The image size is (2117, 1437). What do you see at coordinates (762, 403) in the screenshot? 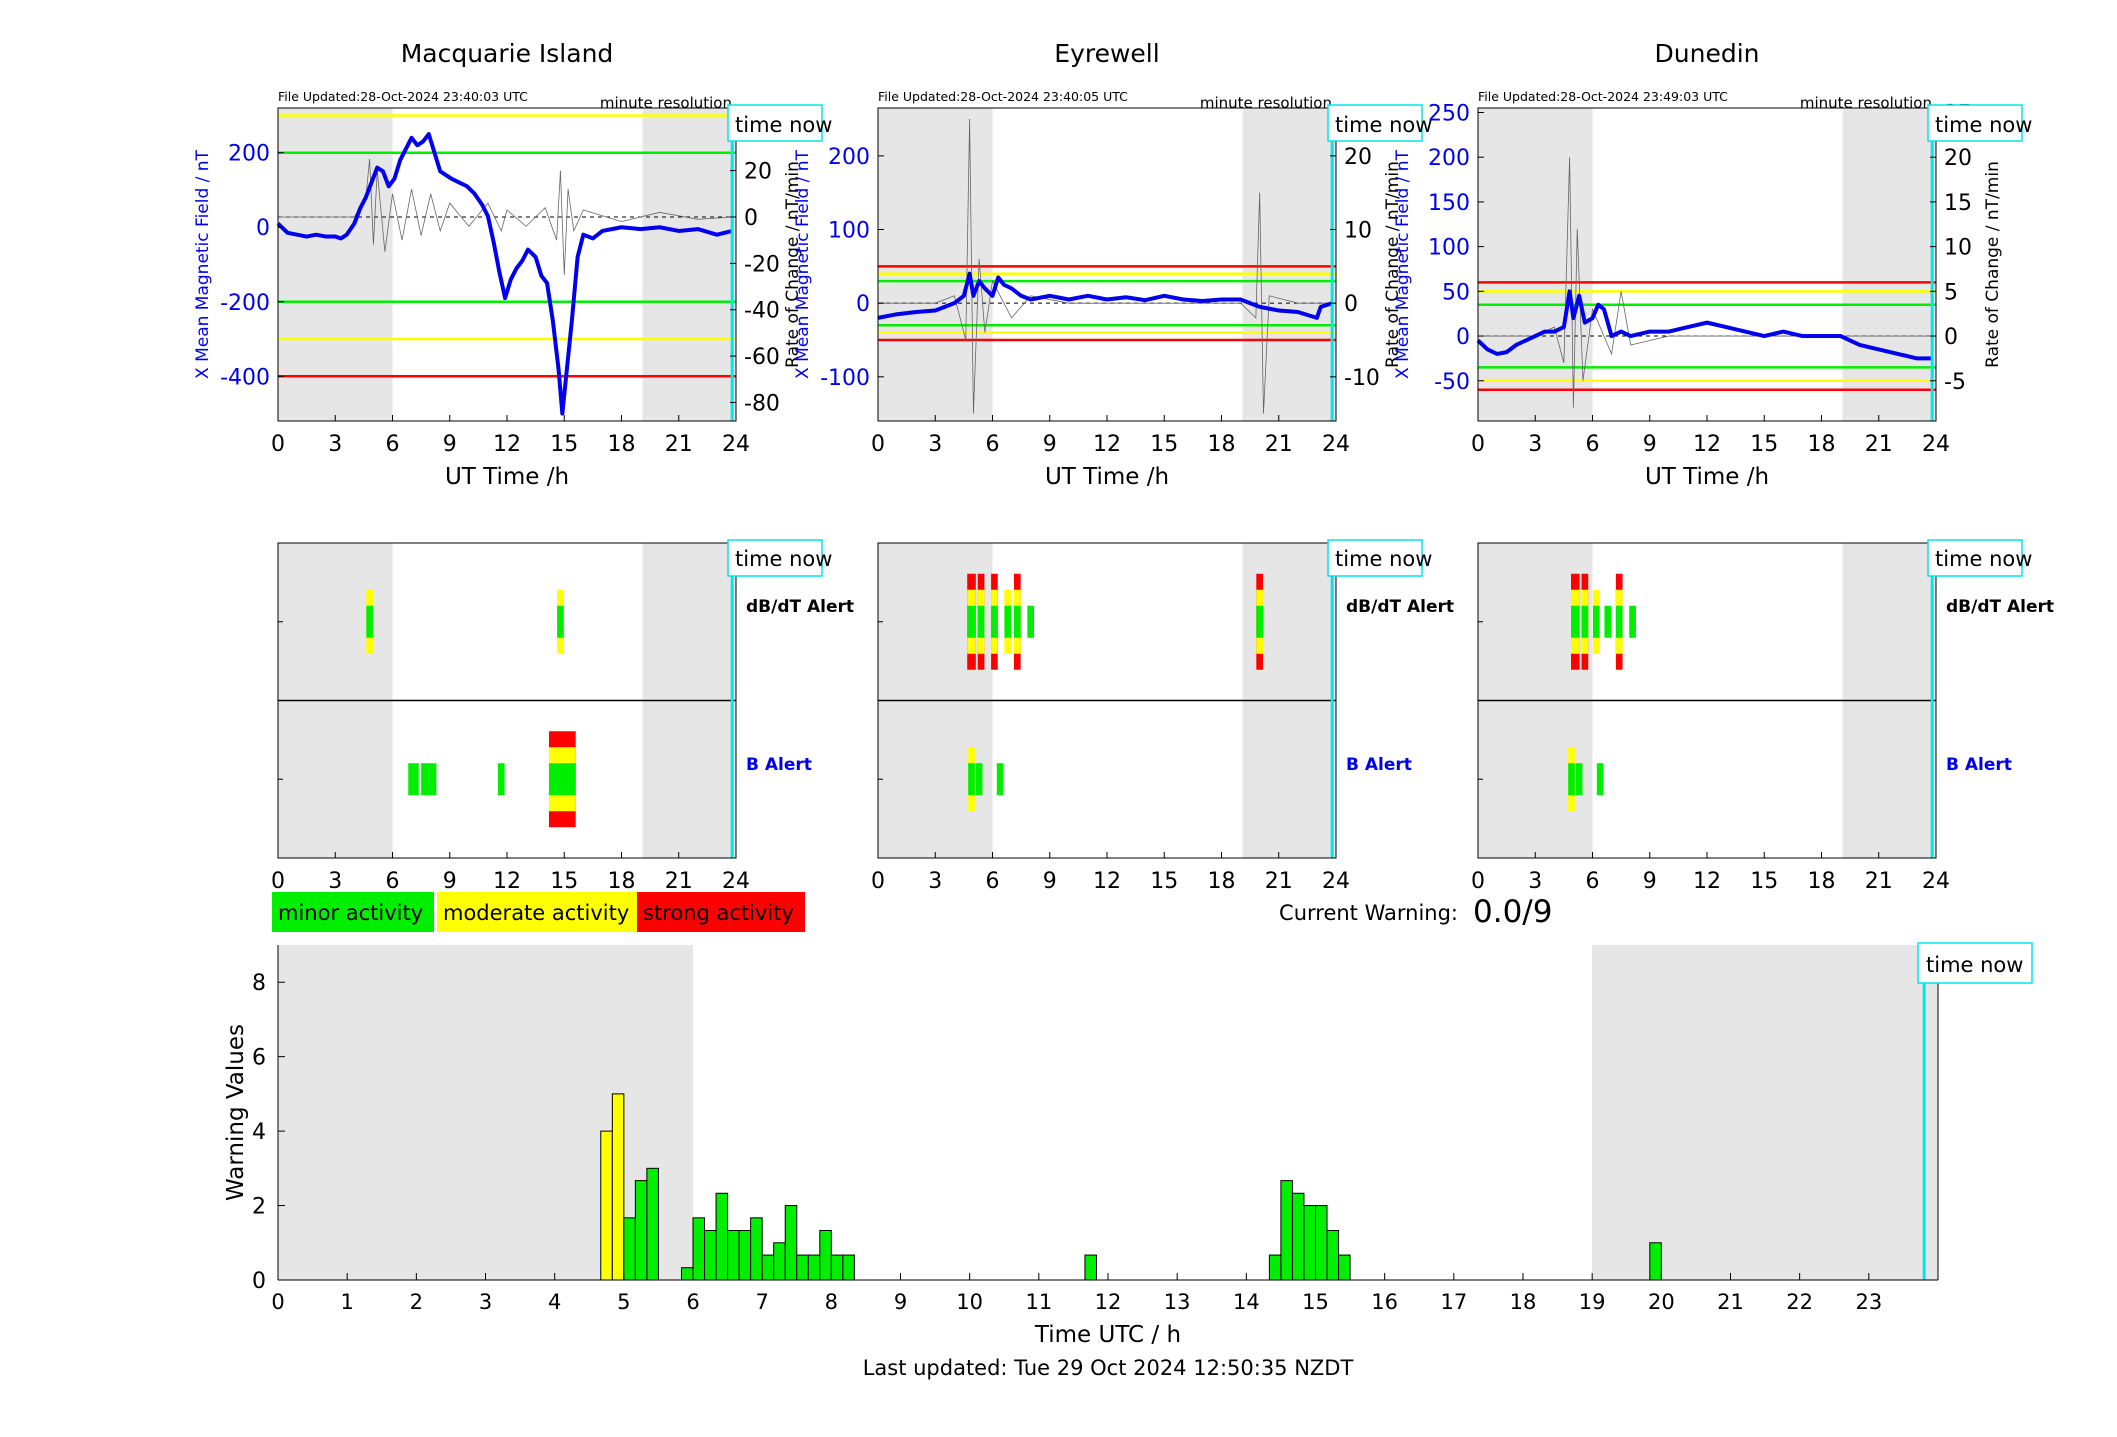
I see `y2-tick-label: -80` at bounding box center [762, 403].